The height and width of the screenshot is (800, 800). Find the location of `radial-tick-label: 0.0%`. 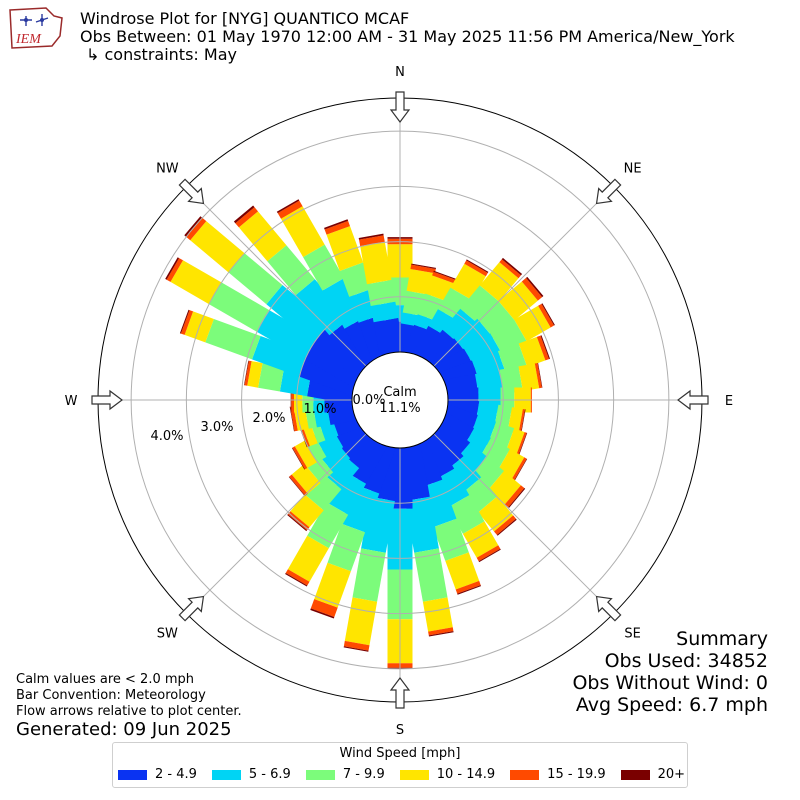

radial-tick-label: 0.0% is located at coordinates (368, 400).